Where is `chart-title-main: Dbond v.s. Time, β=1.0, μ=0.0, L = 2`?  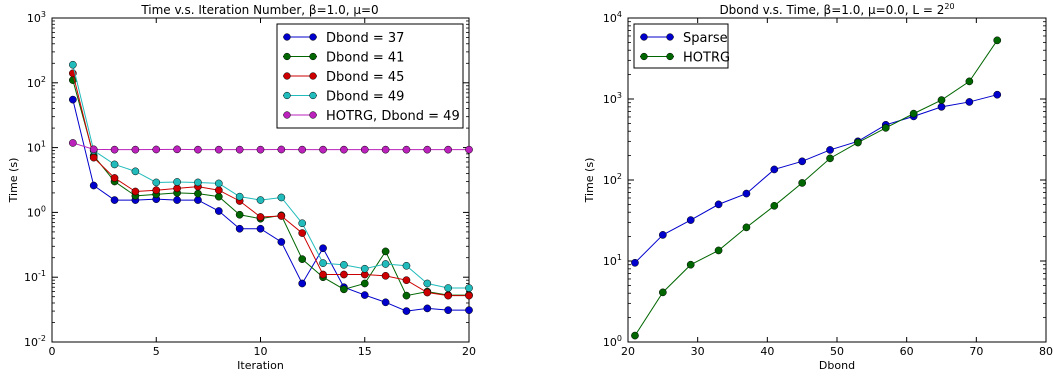 chart-title-main: Dbond v.s. Time, β=1.0, μ=0.0, L = 2 is located at coordinates (831, 10).